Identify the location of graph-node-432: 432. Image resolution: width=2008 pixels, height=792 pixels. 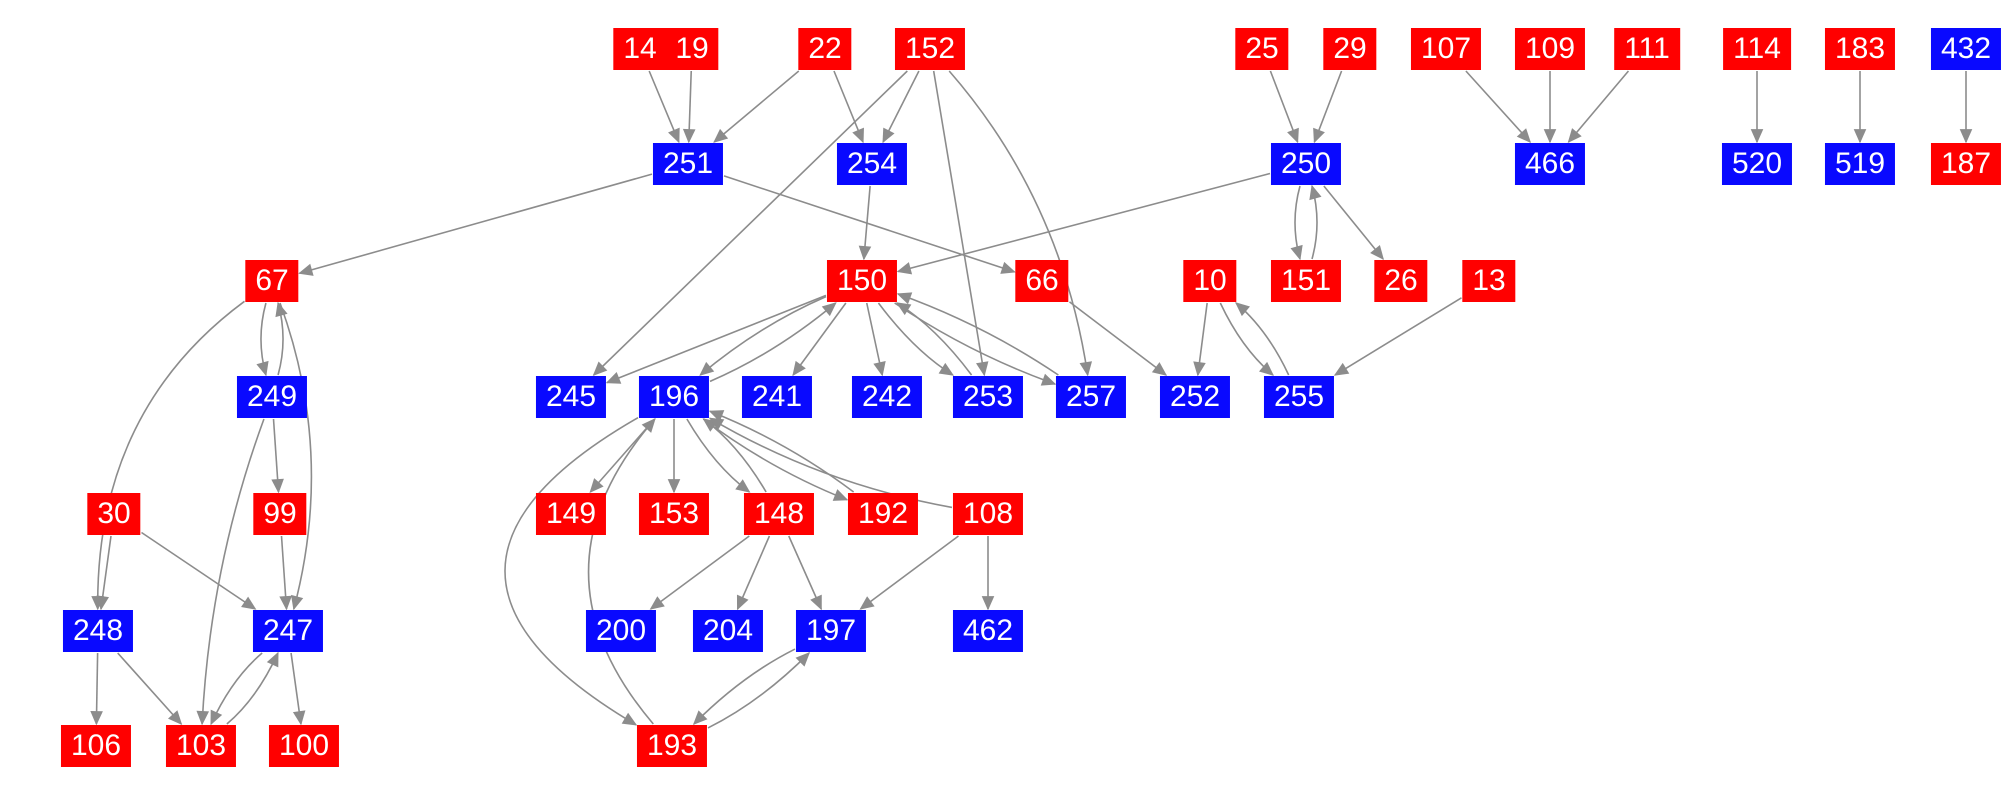
(1966, 49).